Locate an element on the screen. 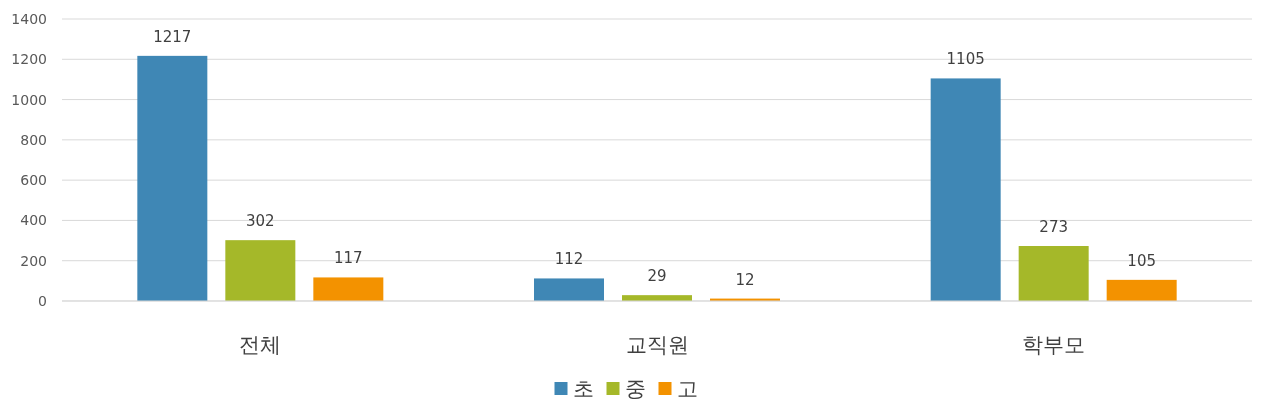 This screenshot has height=409, width=1265. y-tick-label: 1000 is located at coordinates (29, 99).